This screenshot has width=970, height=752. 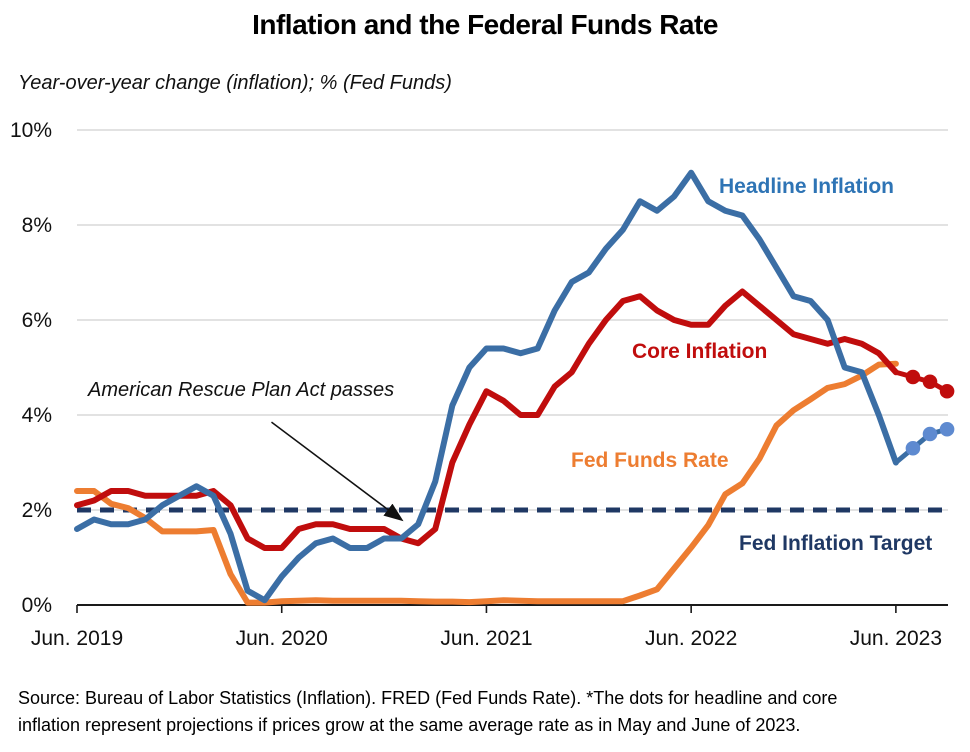 I want to click on annotation-arrow-layer, so click(x=337, y=471).